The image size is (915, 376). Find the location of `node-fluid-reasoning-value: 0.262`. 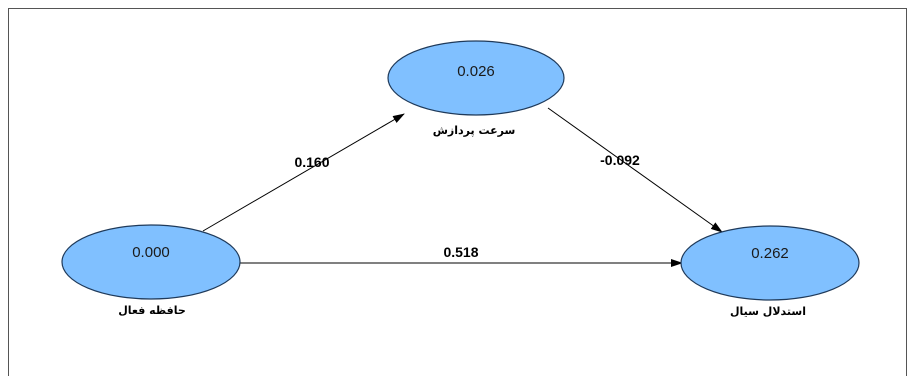

node-fluid-reasoning-value: 0.262 is located at coordinates (770, 253).